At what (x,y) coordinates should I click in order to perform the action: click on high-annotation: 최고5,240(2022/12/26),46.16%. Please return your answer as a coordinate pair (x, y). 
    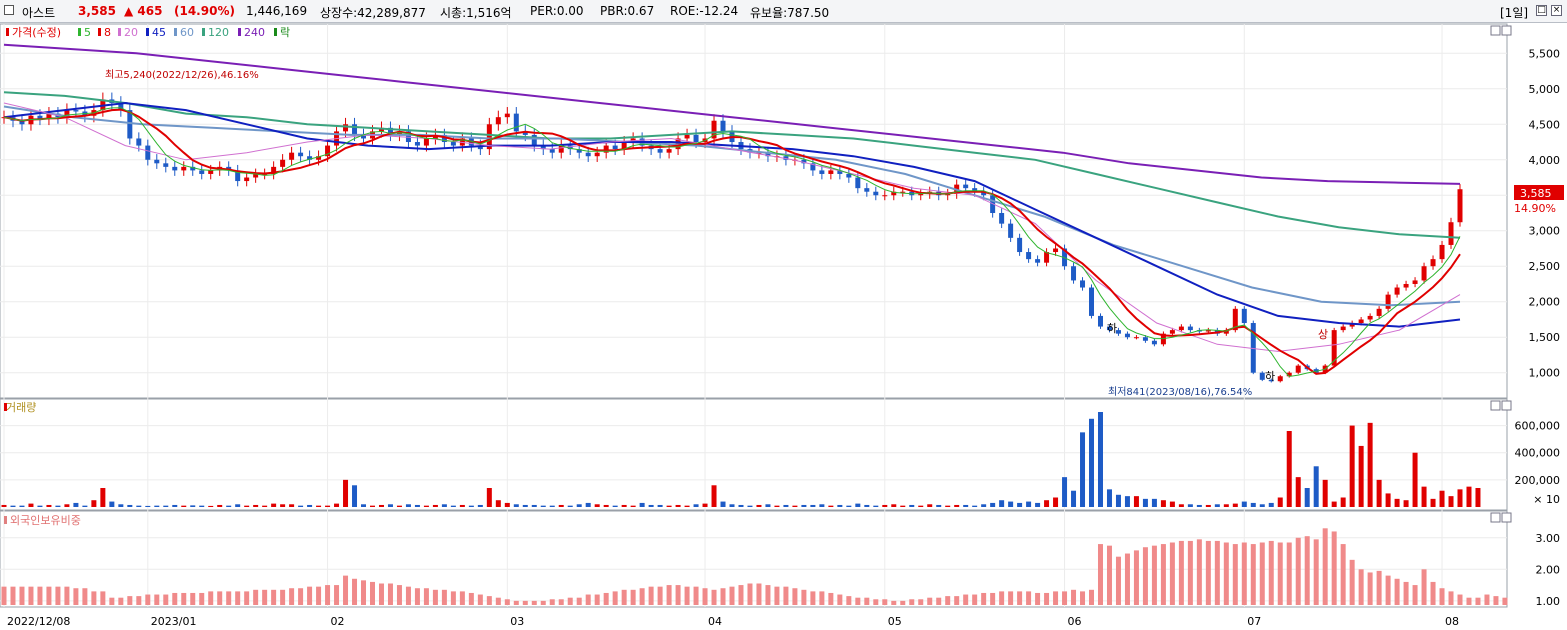
    Looking at the image, I should click on (182, 75).